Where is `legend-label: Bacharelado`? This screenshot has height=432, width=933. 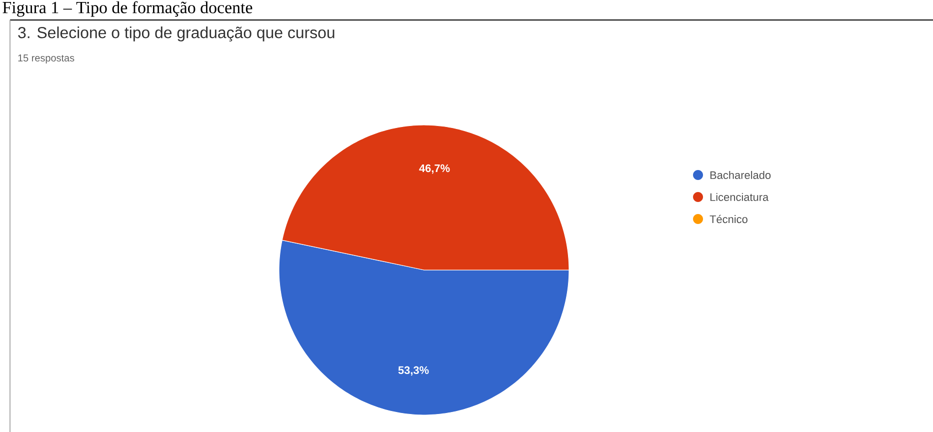
legend-label: Bacharelado is located at coordinates (740, 175).